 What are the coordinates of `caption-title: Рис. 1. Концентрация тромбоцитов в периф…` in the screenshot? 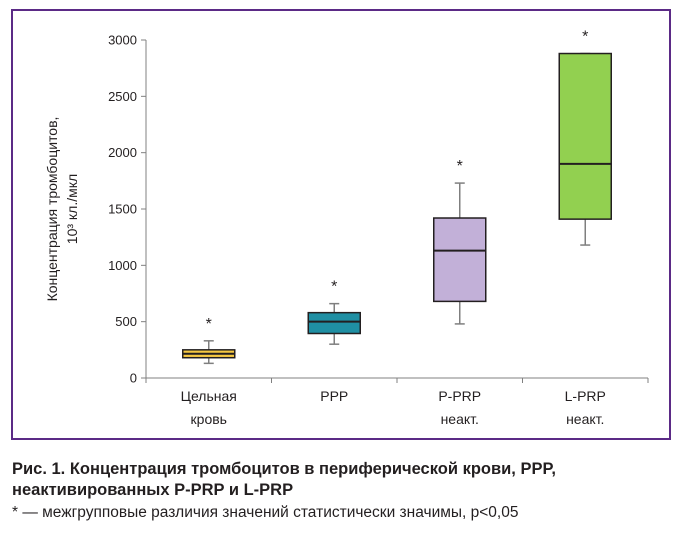 It's located at (284, 479).